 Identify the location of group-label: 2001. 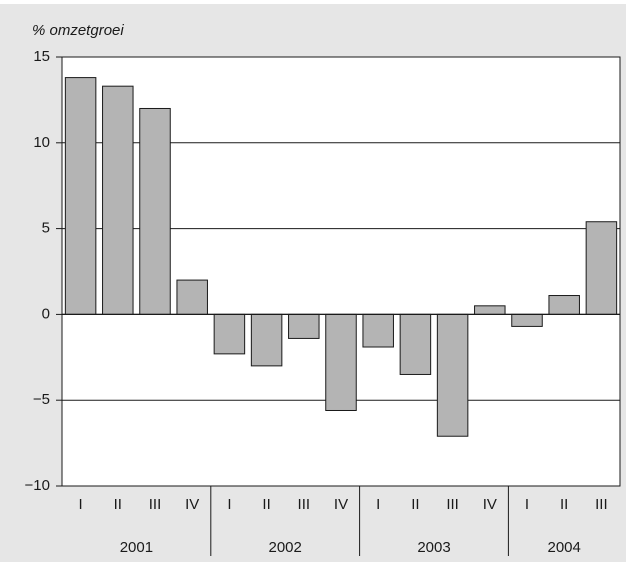
(136, 547).